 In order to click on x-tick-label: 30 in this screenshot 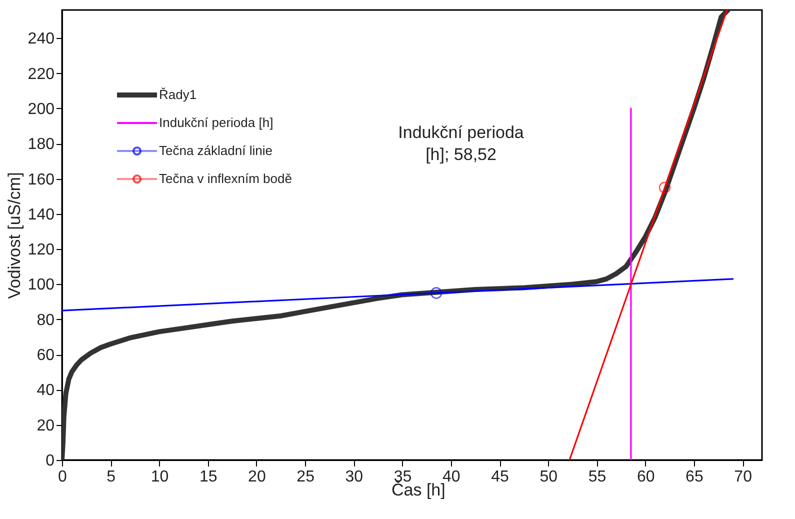, I will do `click(354, 477)`.